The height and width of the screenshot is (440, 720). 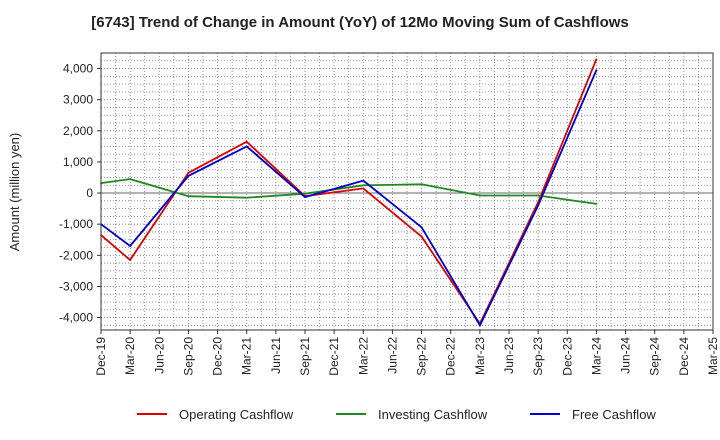 What do you see at coordinates (626, 355) in the screenshot?
I see `x-tick-label: Jun-24` at bounding box center [626, 355].